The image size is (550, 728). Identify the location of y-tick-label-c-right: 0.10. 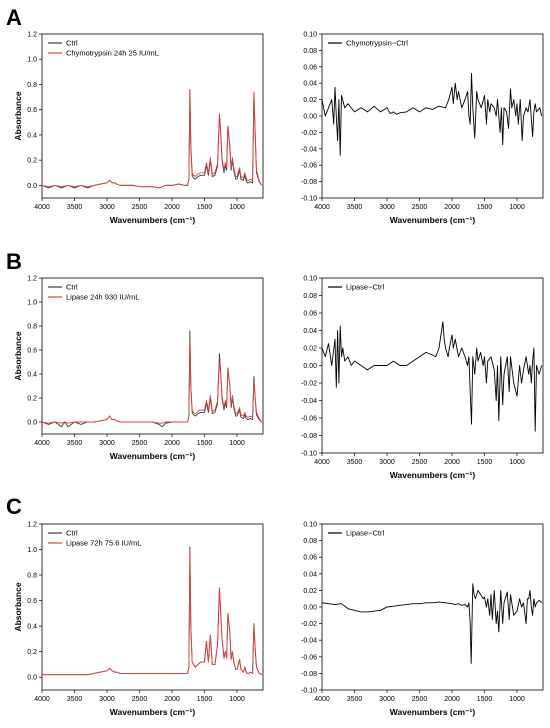
(310, 525).